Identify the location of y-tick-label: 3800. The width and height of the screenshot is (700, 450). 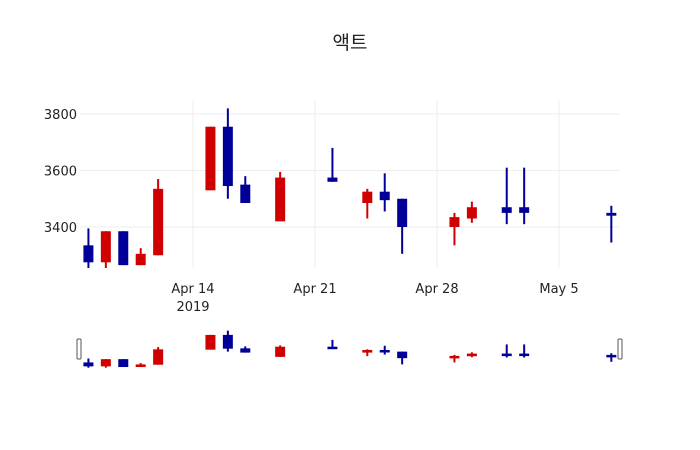
(60, 115).